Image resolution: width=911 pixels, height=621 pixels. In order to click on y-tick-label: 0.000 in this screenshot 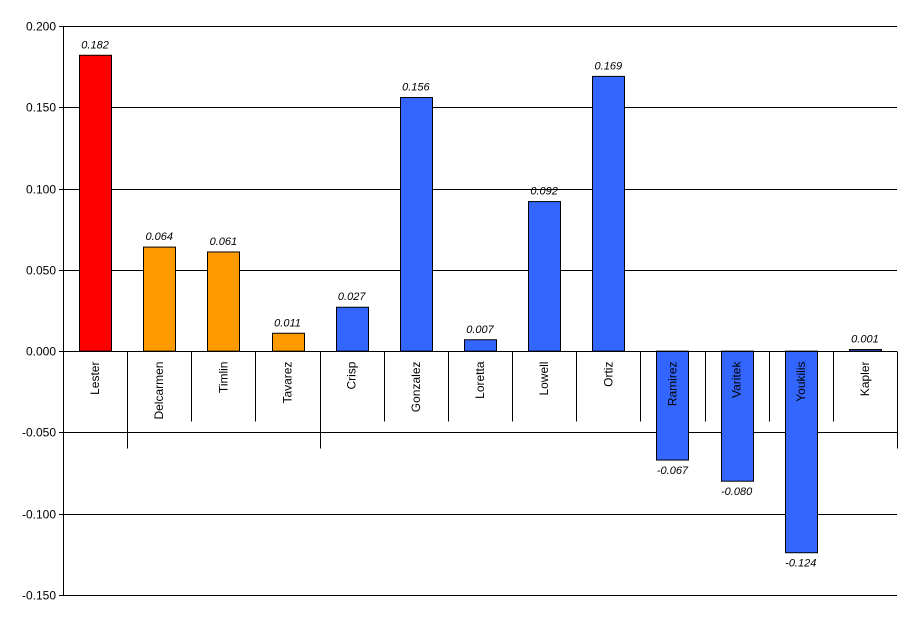, I will do `click(41, 352)`.